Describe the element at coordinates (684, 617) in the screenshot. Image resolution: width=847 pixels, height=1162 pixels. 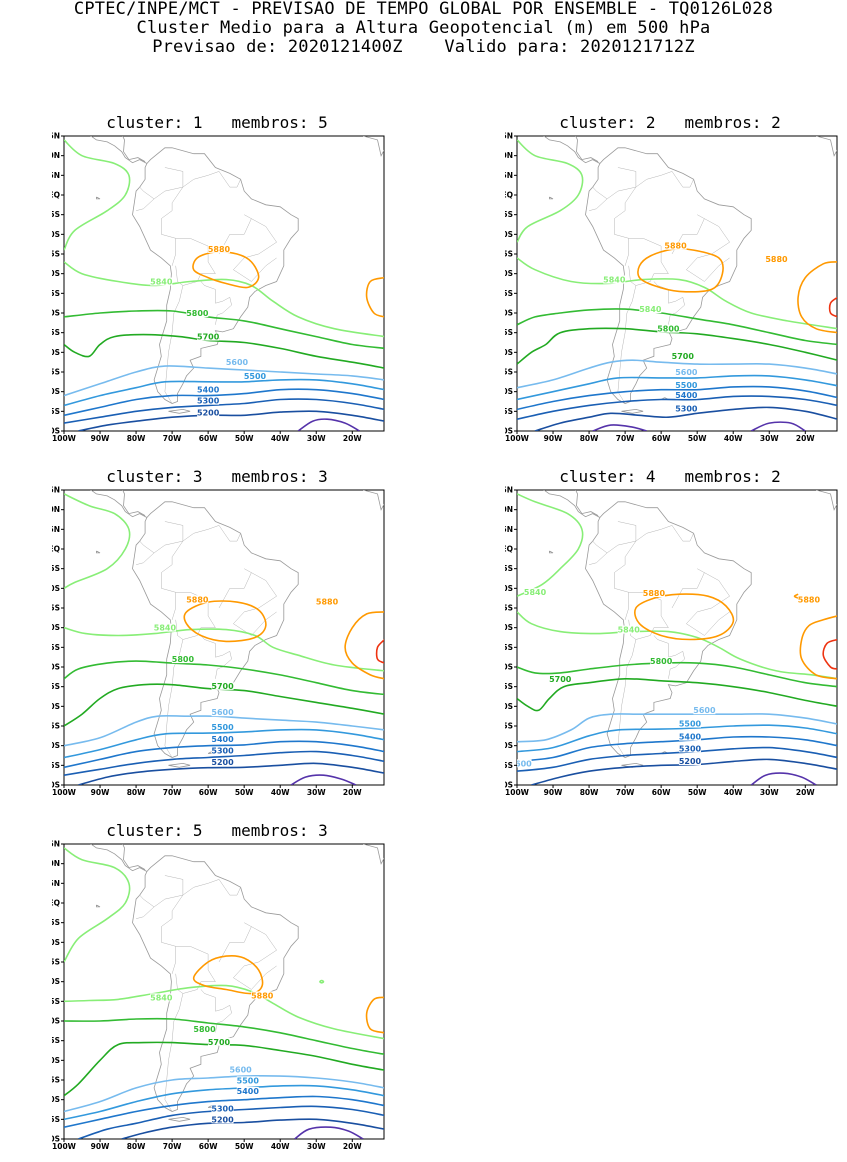
I see `contour-5880-closed` at that location.